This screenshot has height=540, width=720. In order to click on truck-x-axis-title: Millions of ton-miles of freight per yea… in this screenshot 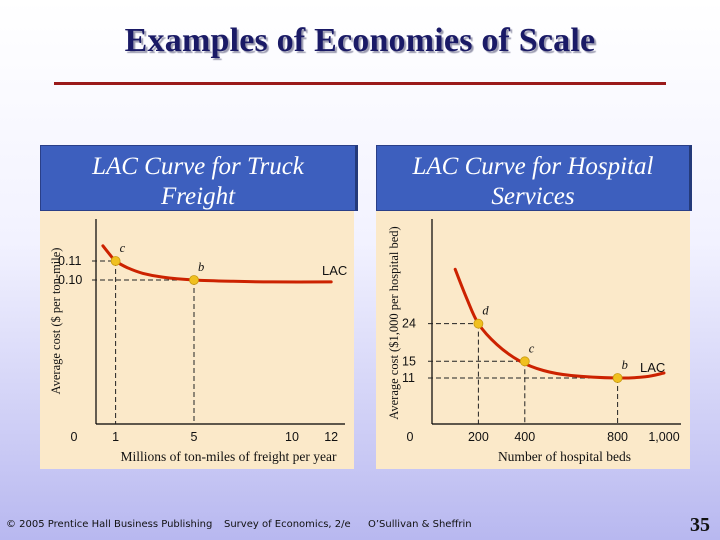, I will do `click(229, 456)`.